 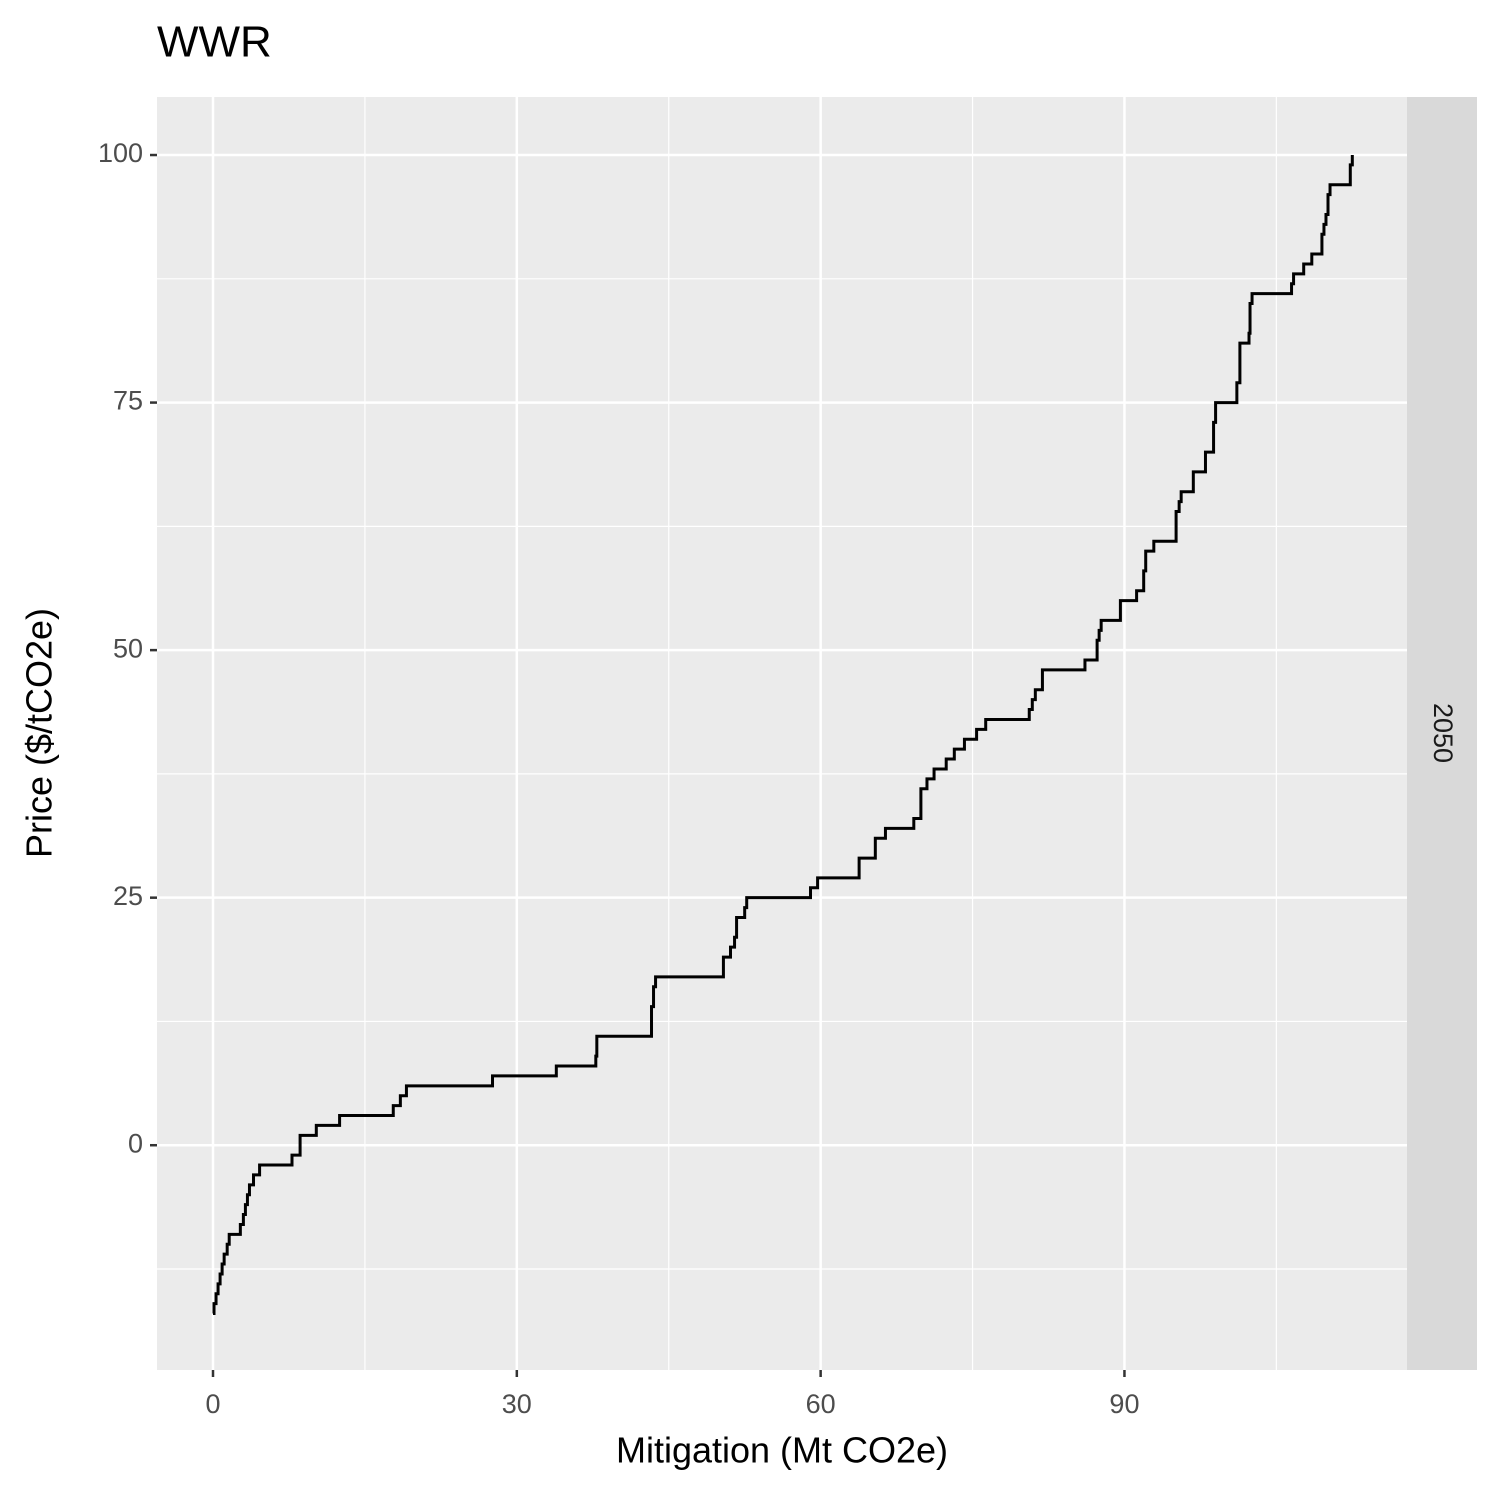 What do you see at coordinates (1124, 1404) in the screenshot?
I see `x-tick-label: 90` at bounding box center [1124, 1404].